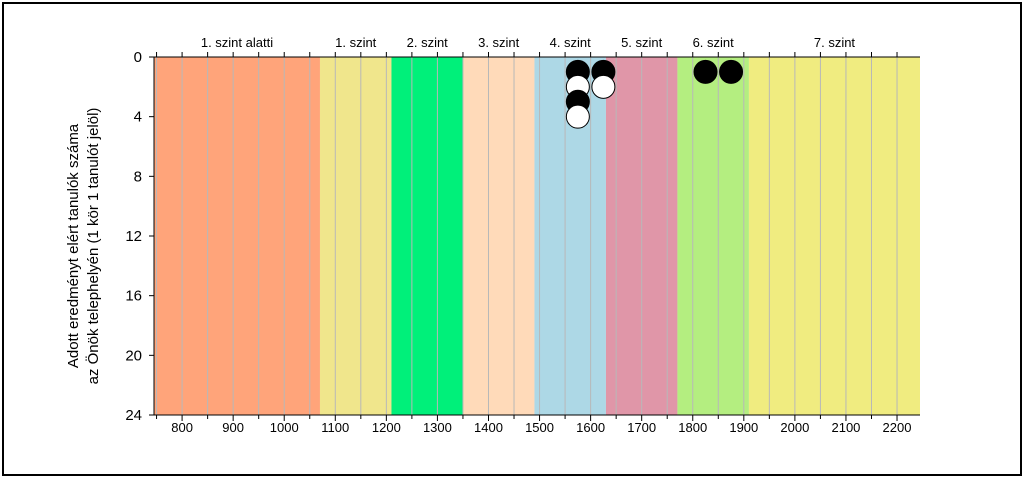  I want to click on y-axis-label-line-0: Adott eredményt elért tanulók száma, so click(73, 245).